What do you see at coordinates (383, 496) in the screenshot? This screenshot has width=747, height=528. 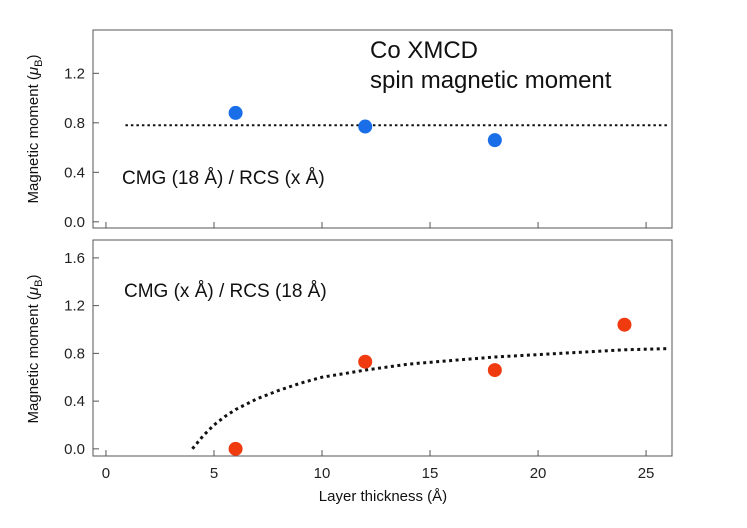 I see `x-axis-title: Layer thickness (Å)` at bounding box center [383, 496].